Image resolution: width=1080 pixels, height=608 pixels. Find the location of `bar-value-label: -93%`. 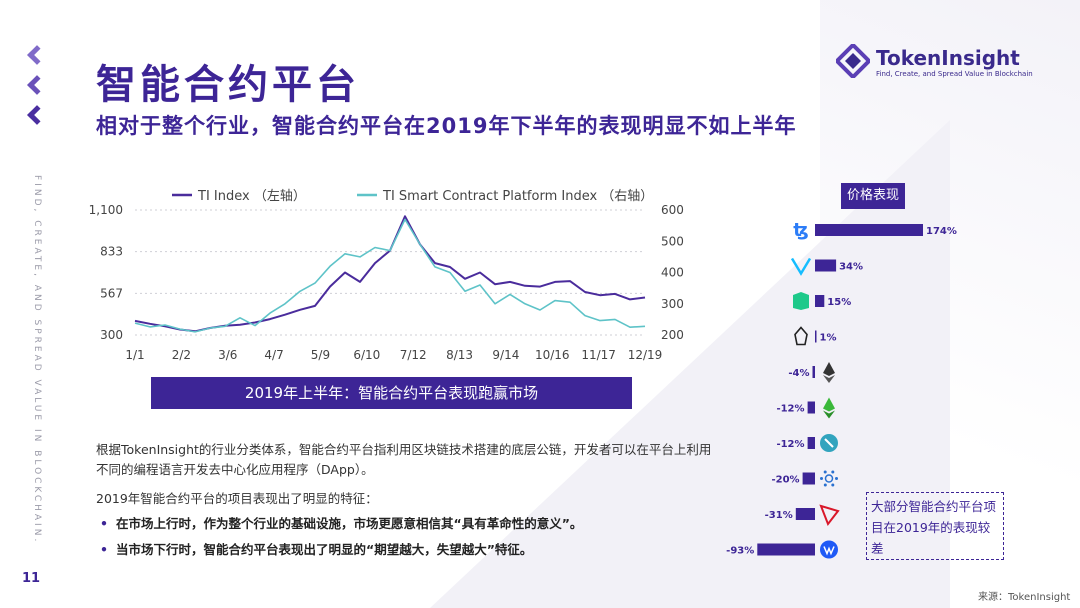

bar-value-label: -93% is located at coordinates (740, 551).